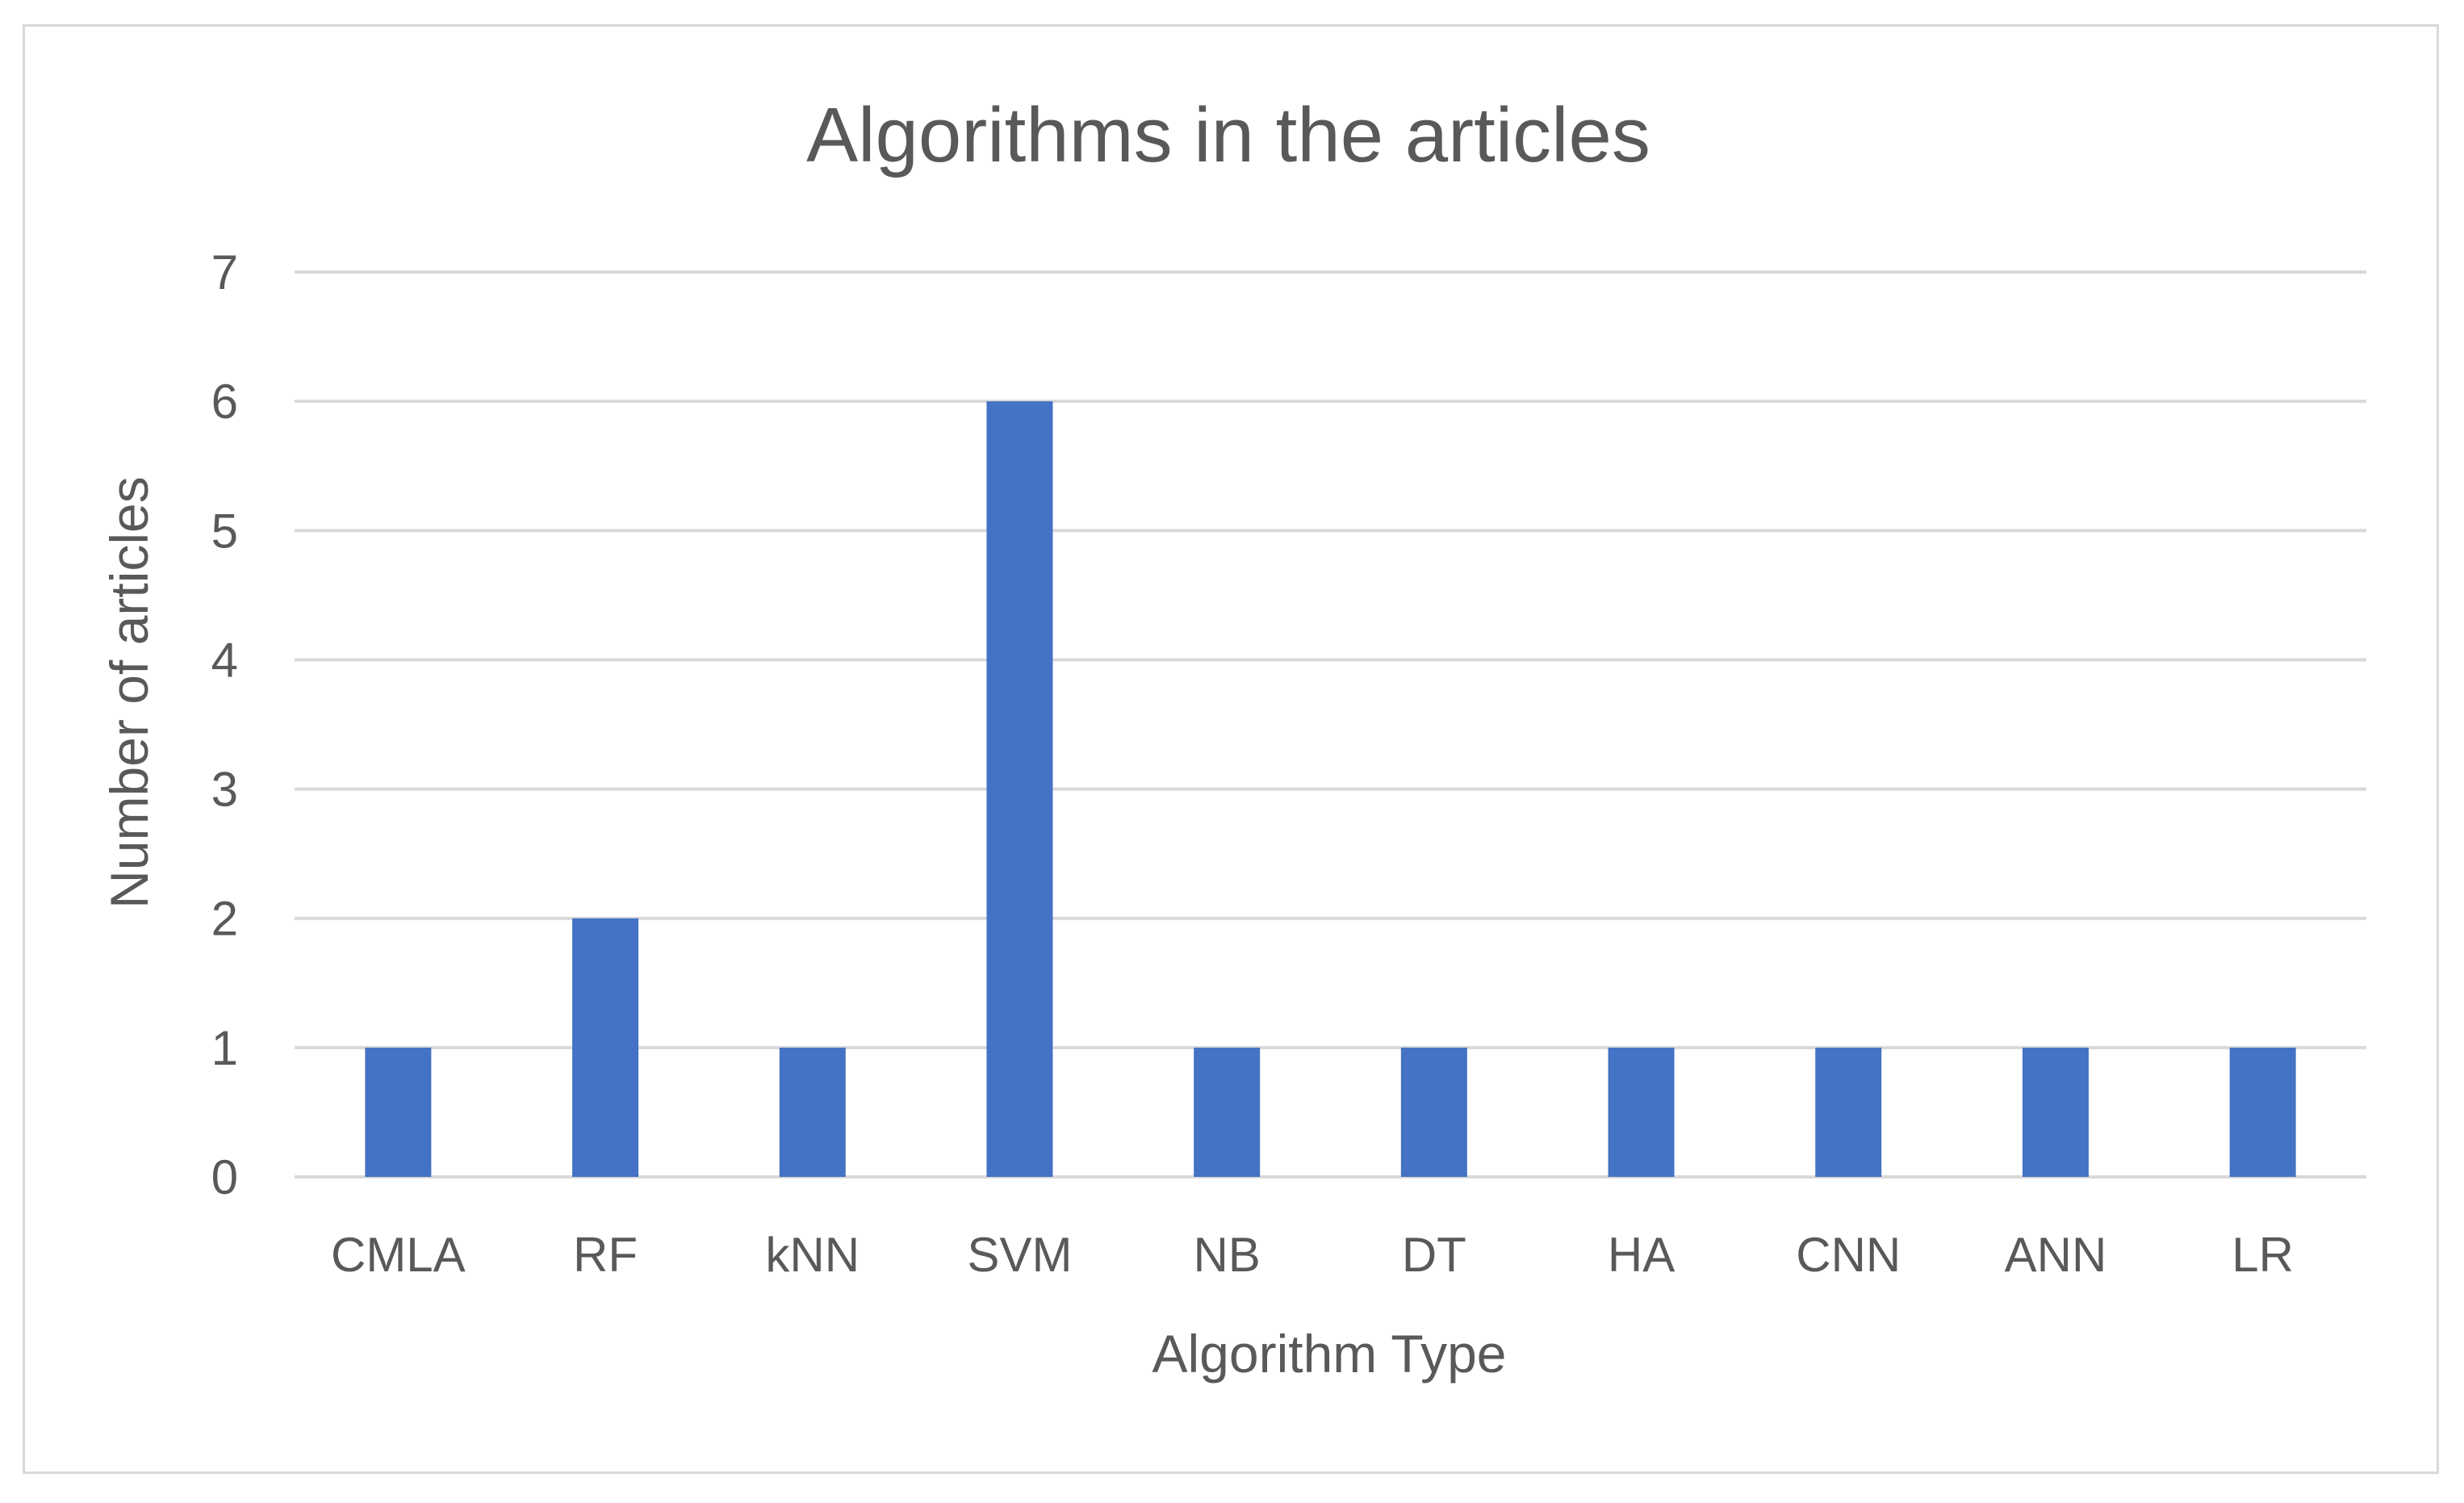 The height and width of the screenshot is (1503, 2464). What do you see at coordinates (1312, 1255) in the screenshot?
I see `x-axis-ticks: CMLA RF kNN SVM NB DT HA CNN ANN LR` at bounding box center [1312, 1255].